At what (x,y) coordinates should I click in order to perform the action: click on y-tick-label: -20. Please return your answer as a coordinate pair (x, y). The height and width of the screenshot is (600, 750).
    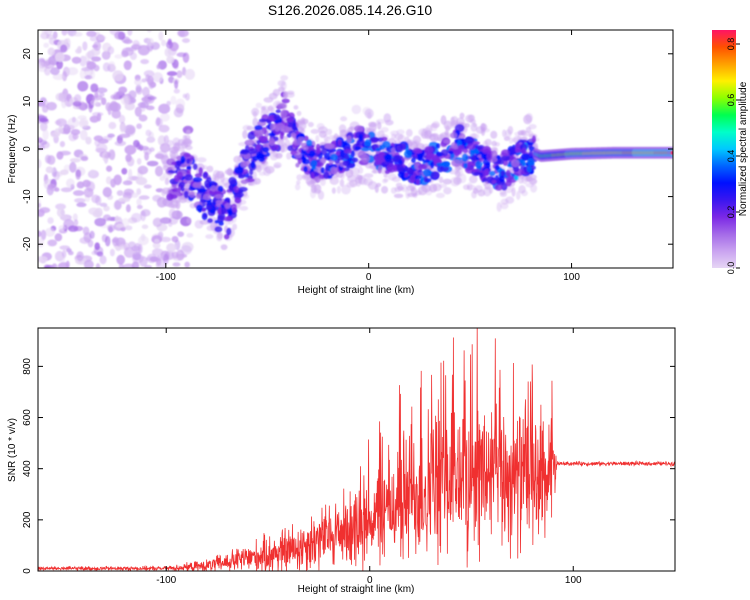
    Looking at the image, I should click on (27, 244).